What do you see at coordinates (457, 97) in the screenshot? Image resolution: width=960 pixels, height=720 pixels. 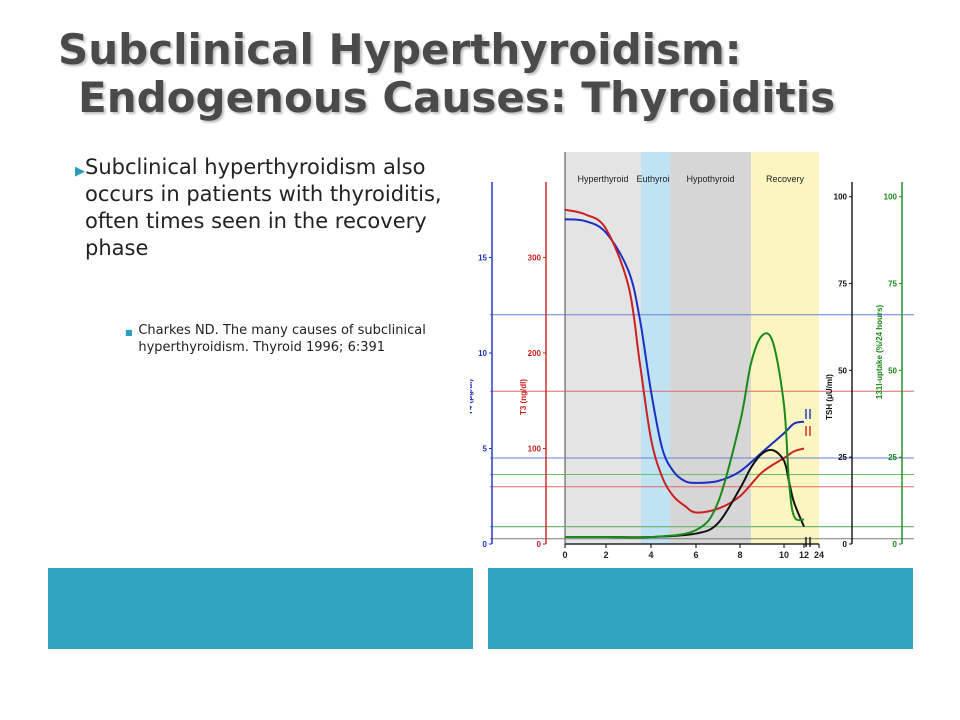 I see `title-line-2: Endogenous Causes: Thyroiditis` at bounding box center [457, 97].